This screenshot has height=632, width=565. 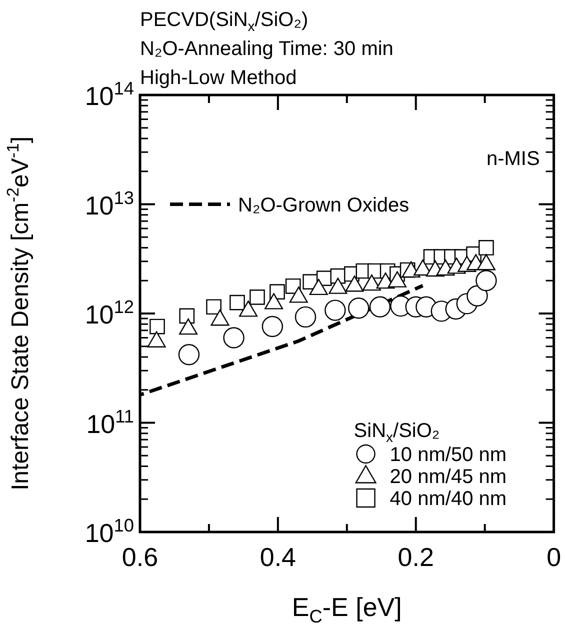 I want to click on chart-subtitle: N₂O-Annealing Time: 30 min, so click(x=267, y=49).